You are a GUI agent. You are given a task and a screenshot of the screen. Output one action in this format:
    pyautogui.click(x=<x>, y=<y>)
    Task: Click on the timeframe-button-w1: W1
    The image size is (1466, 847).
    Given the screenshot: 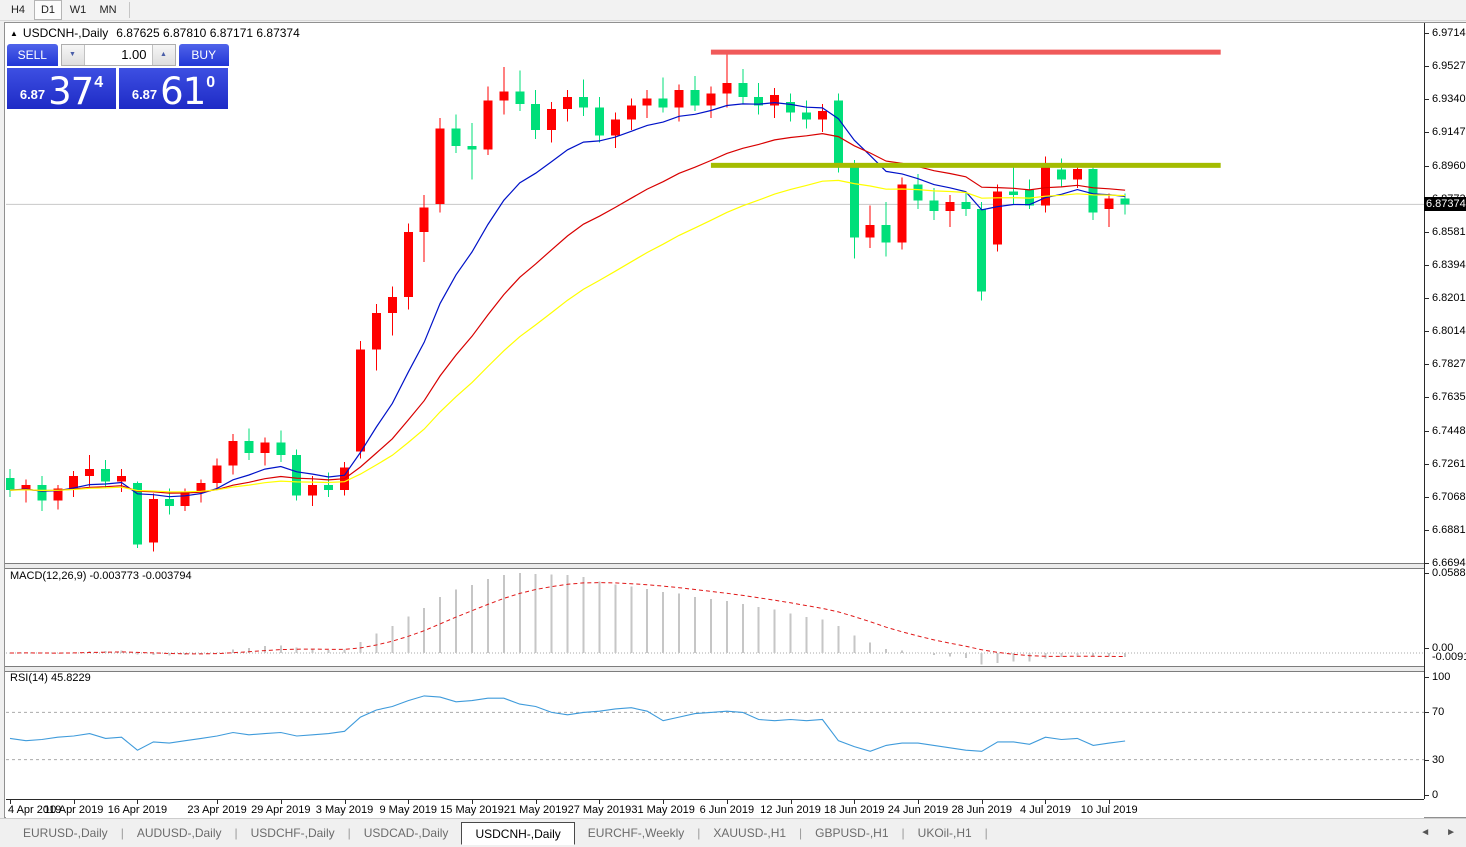 What is the action you would take?
    pyautogui.click(x=78, y=10)
    